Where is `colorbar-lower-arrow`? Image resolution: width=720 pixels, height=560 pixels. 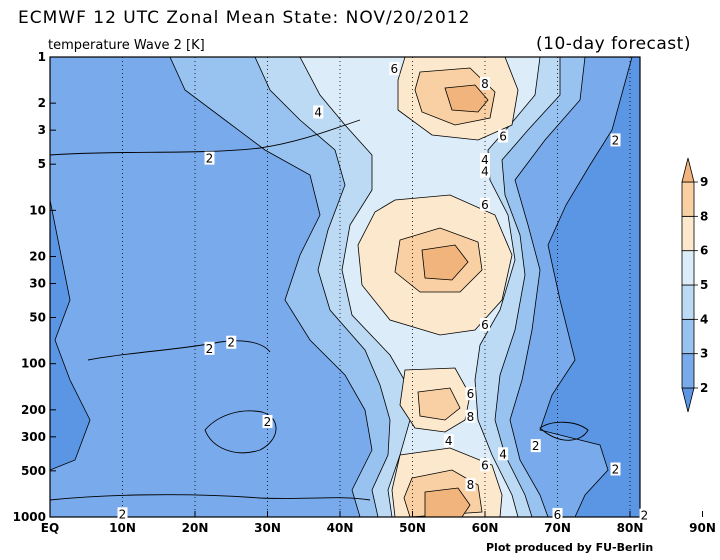
colorbar-lower-arrow is located at coordinates (688, 400).